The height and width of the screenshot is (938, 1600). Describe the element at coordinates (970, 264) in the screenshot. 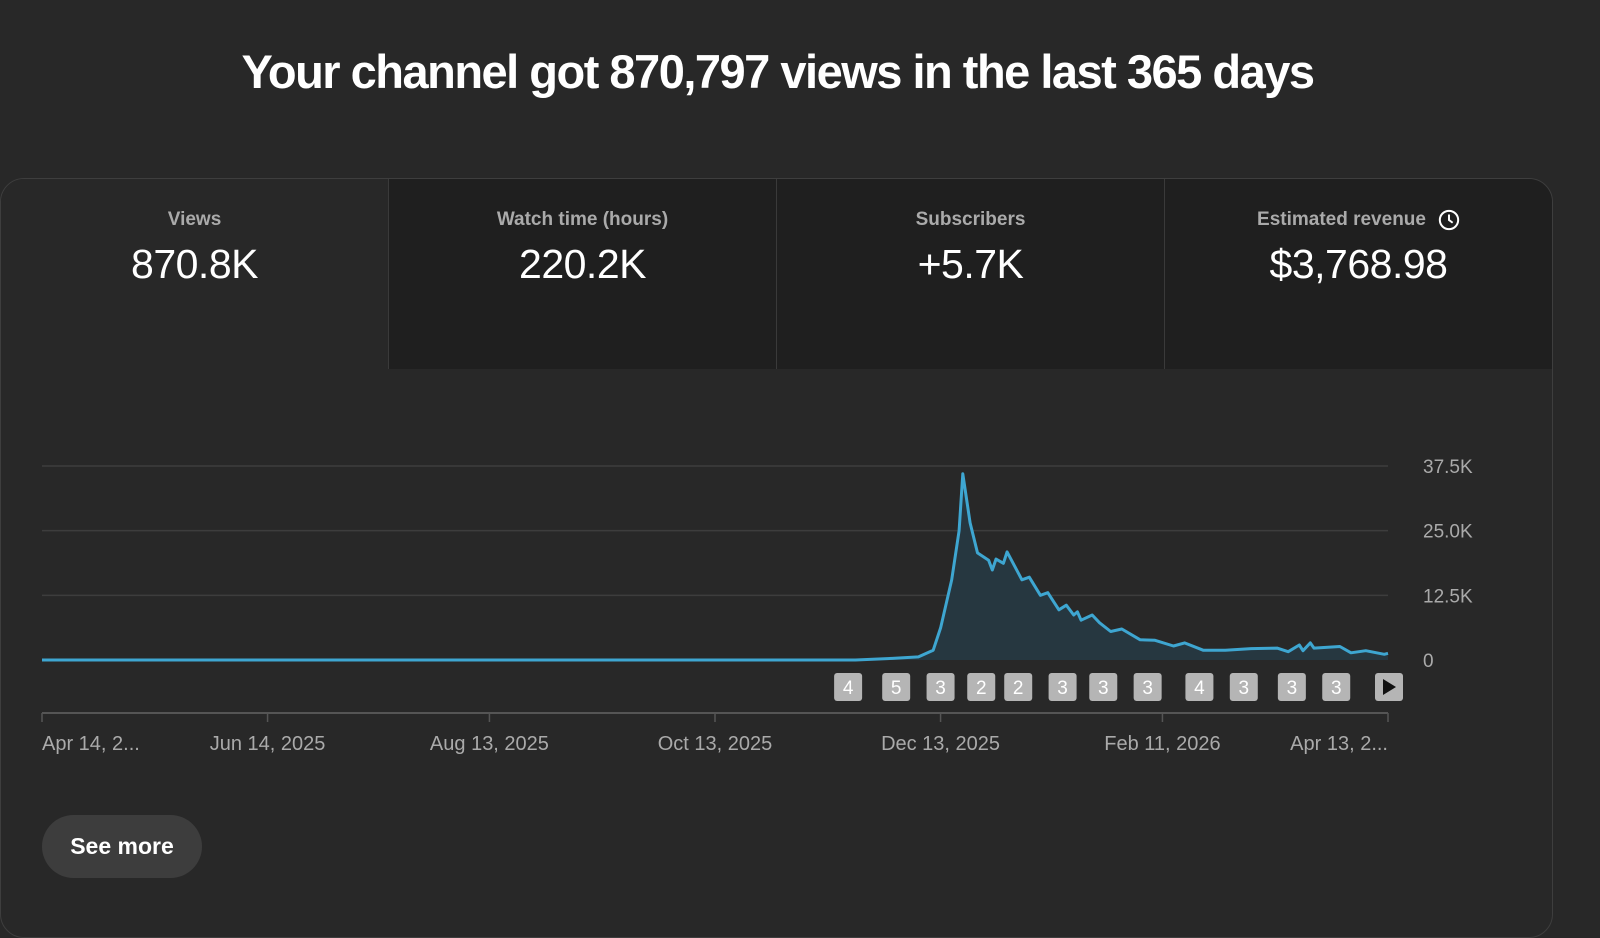

I see `metric-value: +5.7K` at that location.